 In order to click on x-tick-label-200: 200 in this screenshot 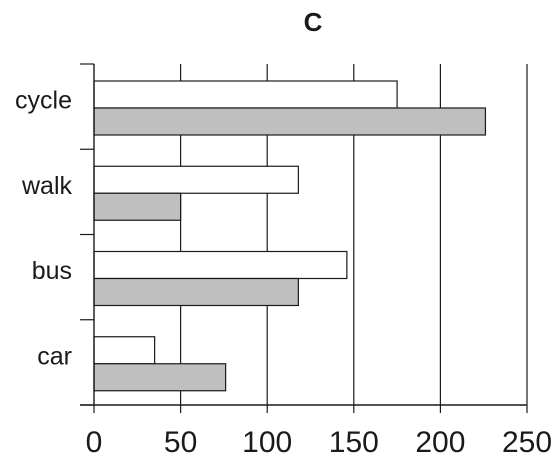, I will do `click(440, 442)`.